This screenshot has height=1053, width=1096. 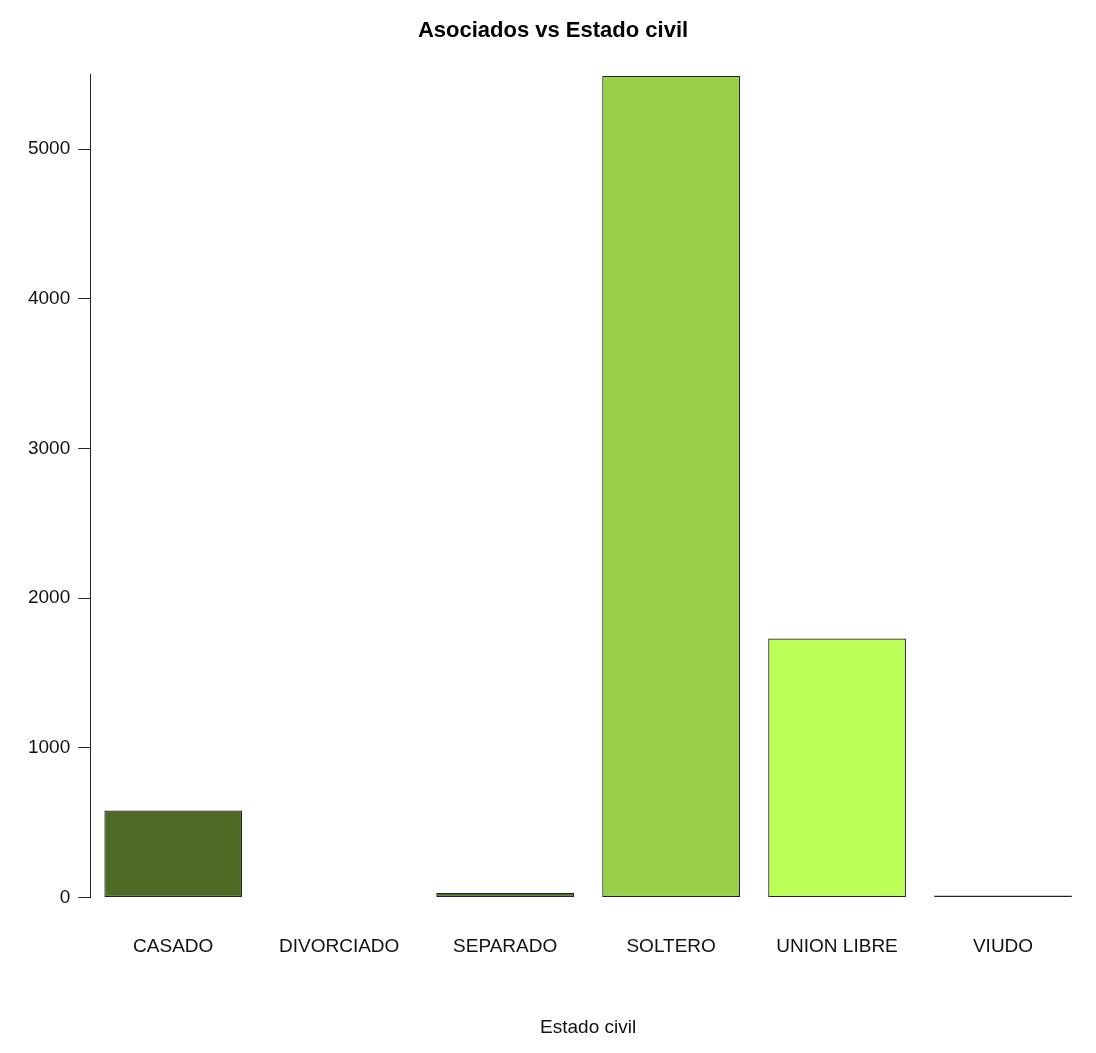 I want to click on y-tick-label: 1000, so click(x=49, y=746).